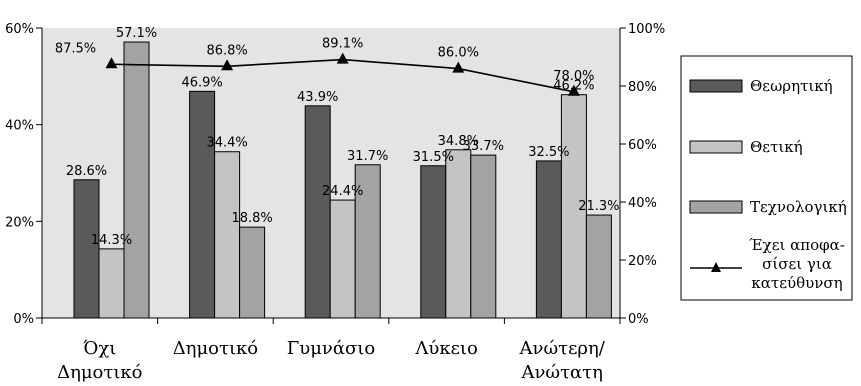 The image size is (861, 386). What do you see at coordinates (642, 203) in the screenshot?
I see `y2-tick-label: 40%` at bounding box center [642, 203].